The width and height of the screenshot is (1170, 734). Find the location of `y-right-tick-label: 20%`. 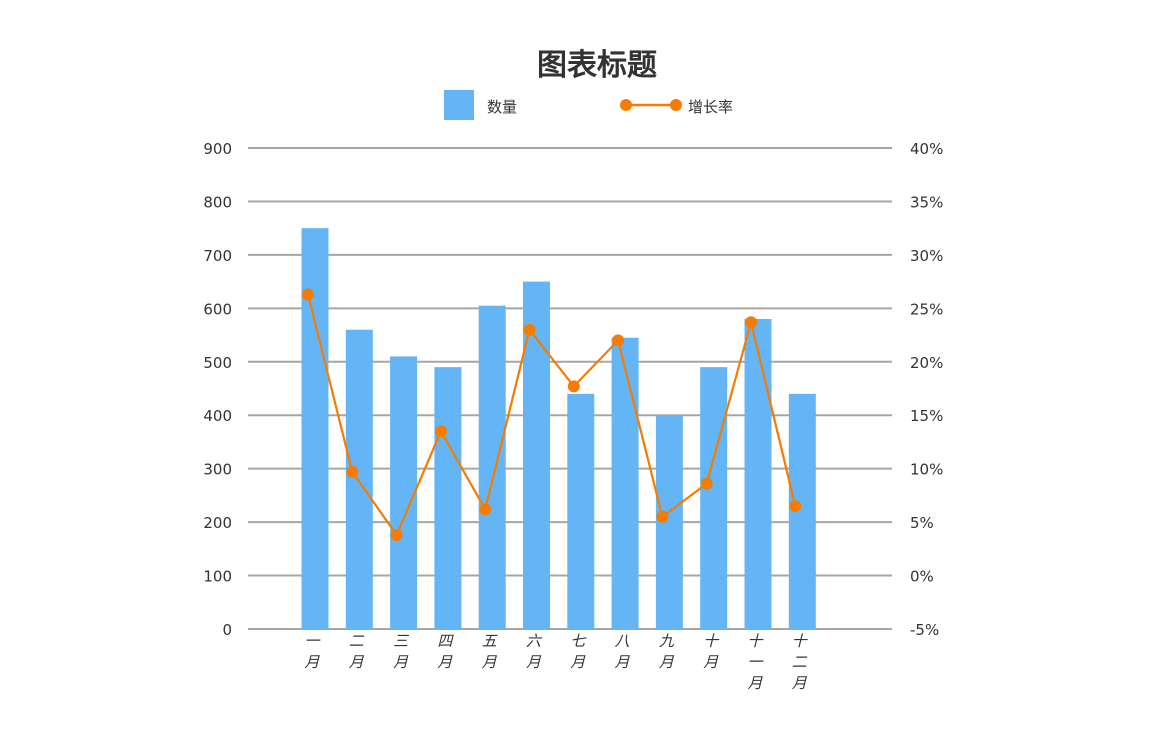

y-right-tick-label: 20% is located at coordinates (926, 363).